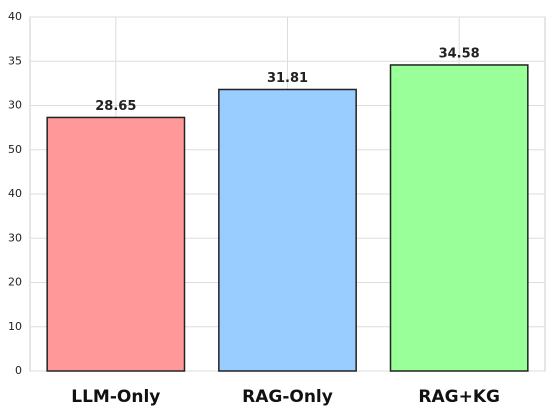 This screenshot has height=415, width=550. I want to click on value-label: 28.65, so click(115, 106).